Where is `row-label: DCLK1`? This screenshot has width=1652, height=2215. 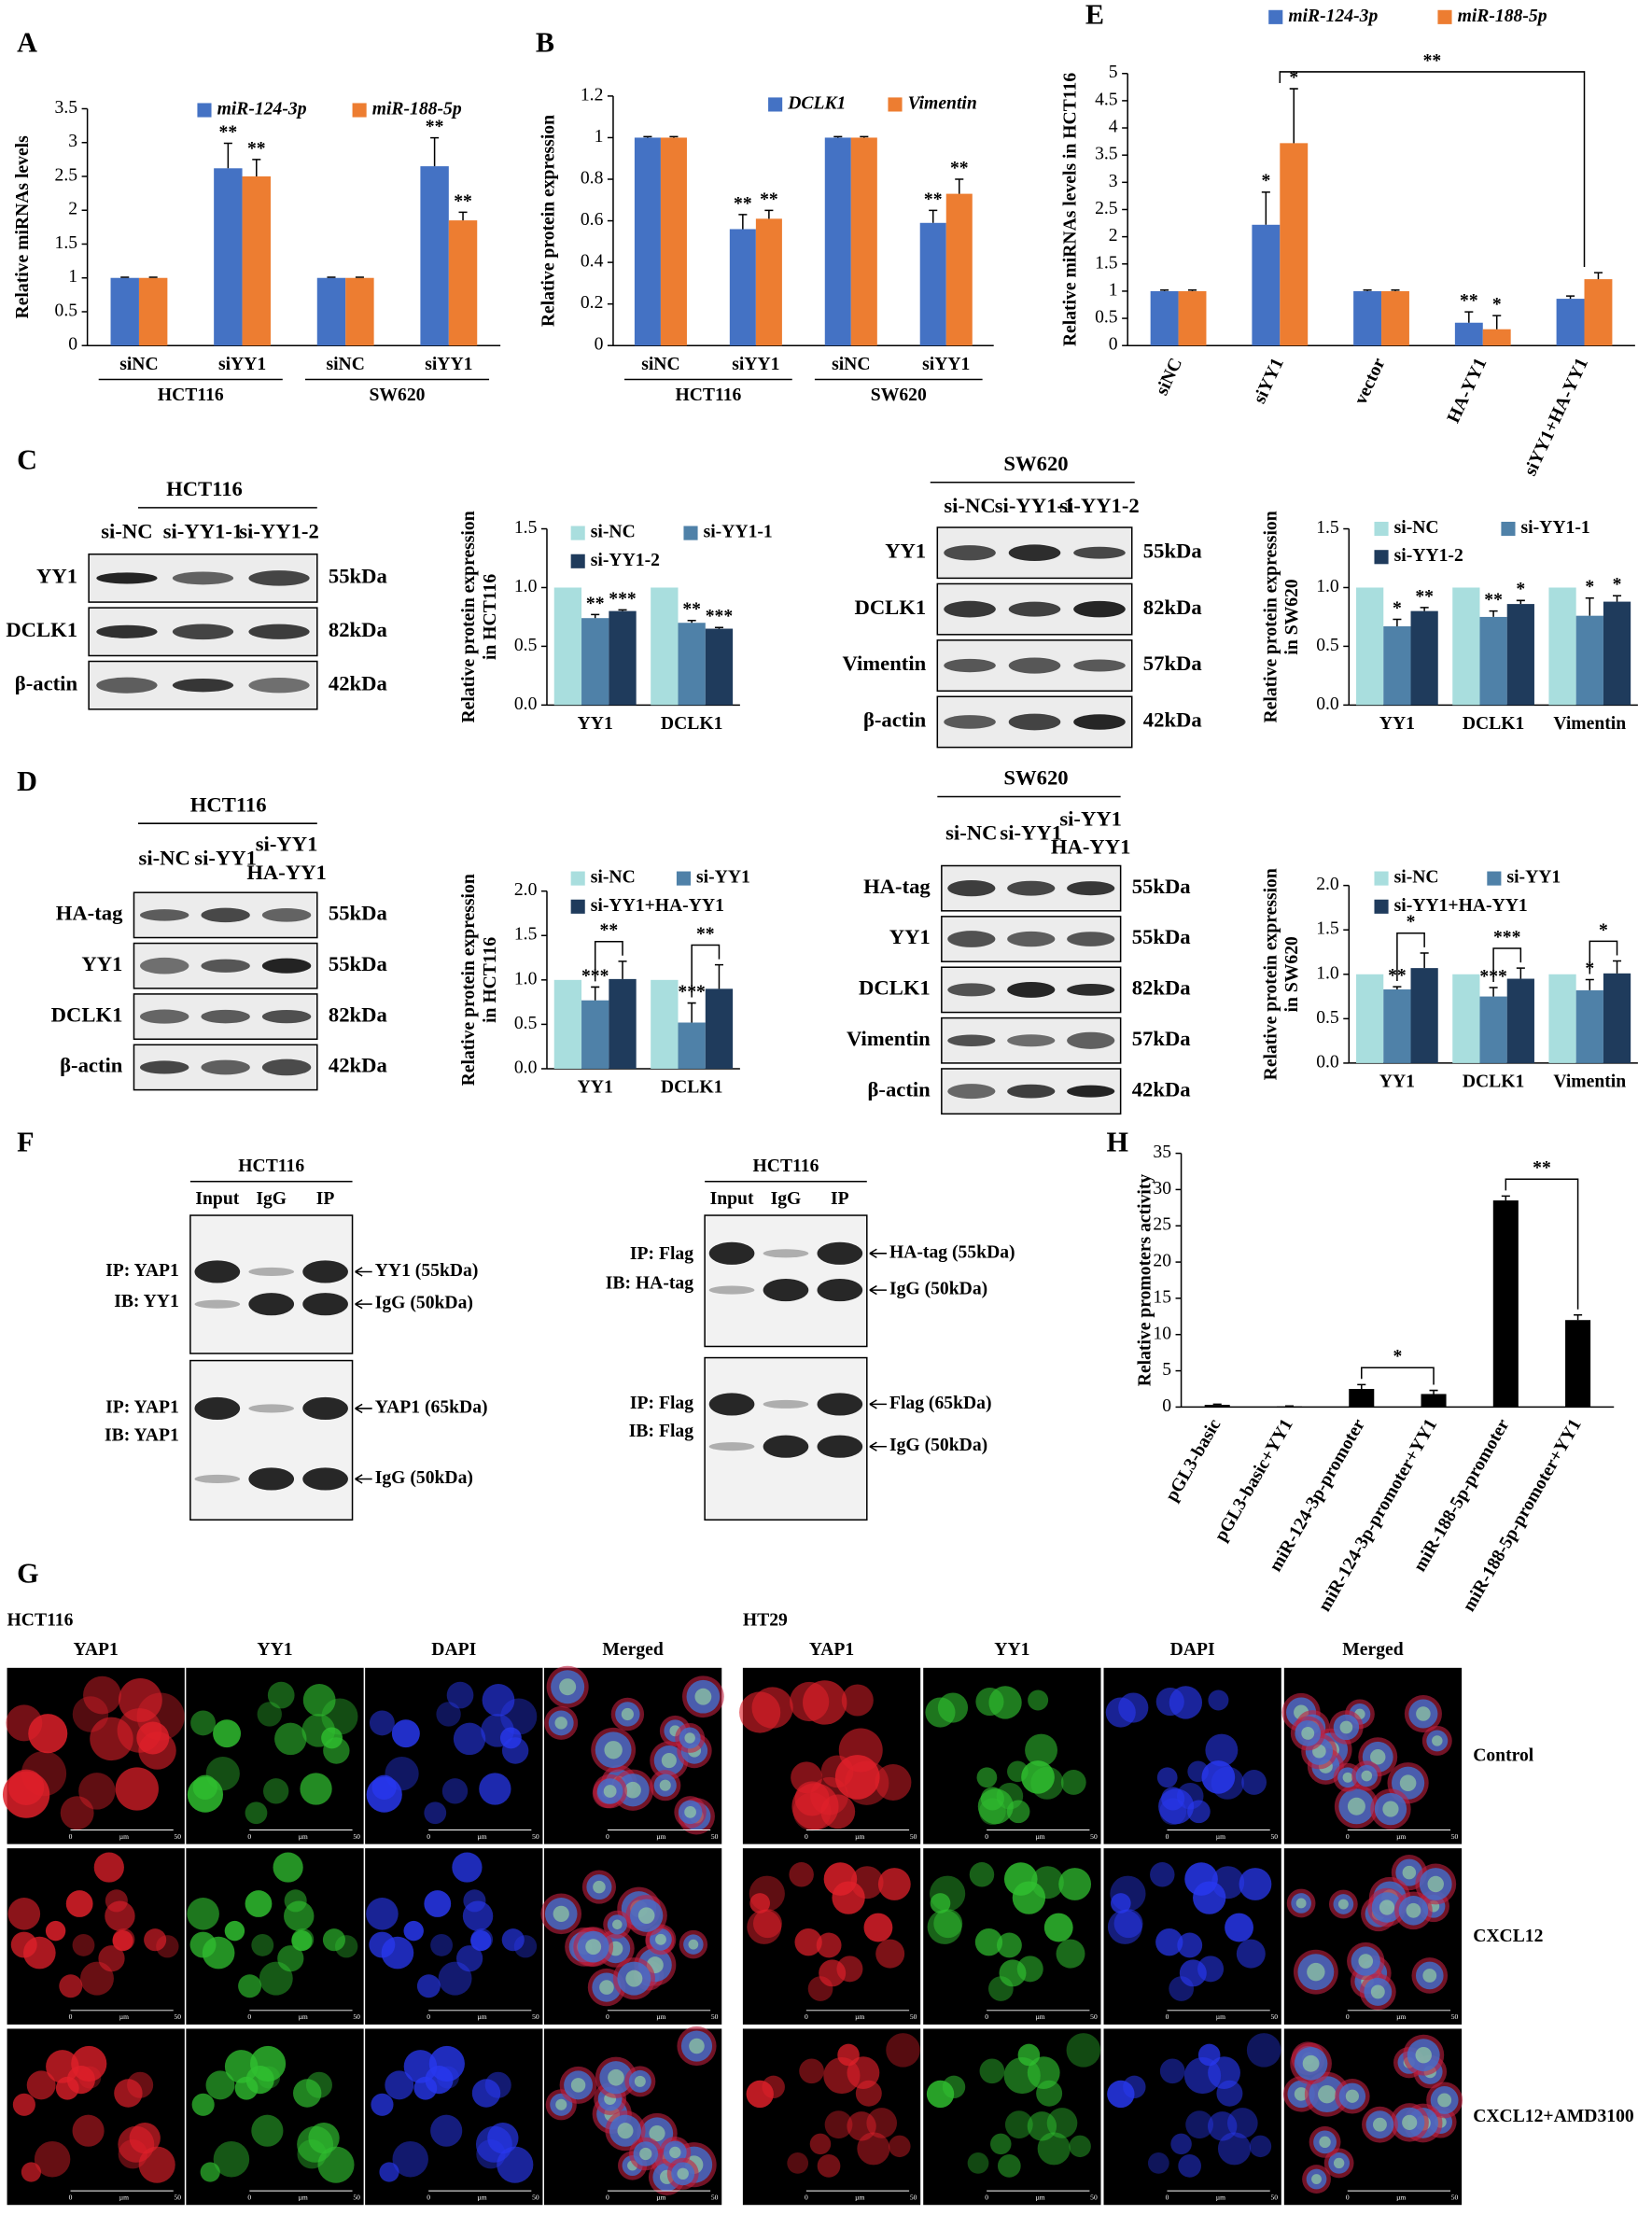
row-label: DCLK1 is located at coordinates (87, 1014).